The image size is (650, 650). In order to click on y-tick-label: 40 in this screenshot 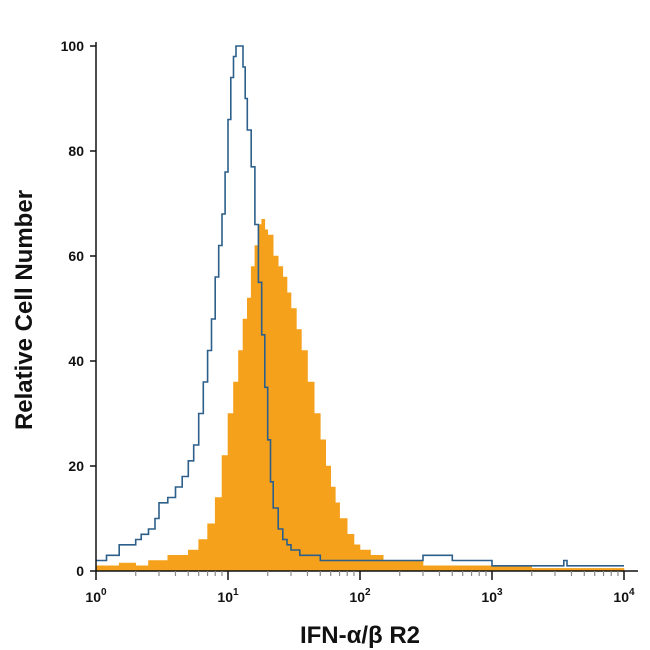, I will do `click(76, 361)`.